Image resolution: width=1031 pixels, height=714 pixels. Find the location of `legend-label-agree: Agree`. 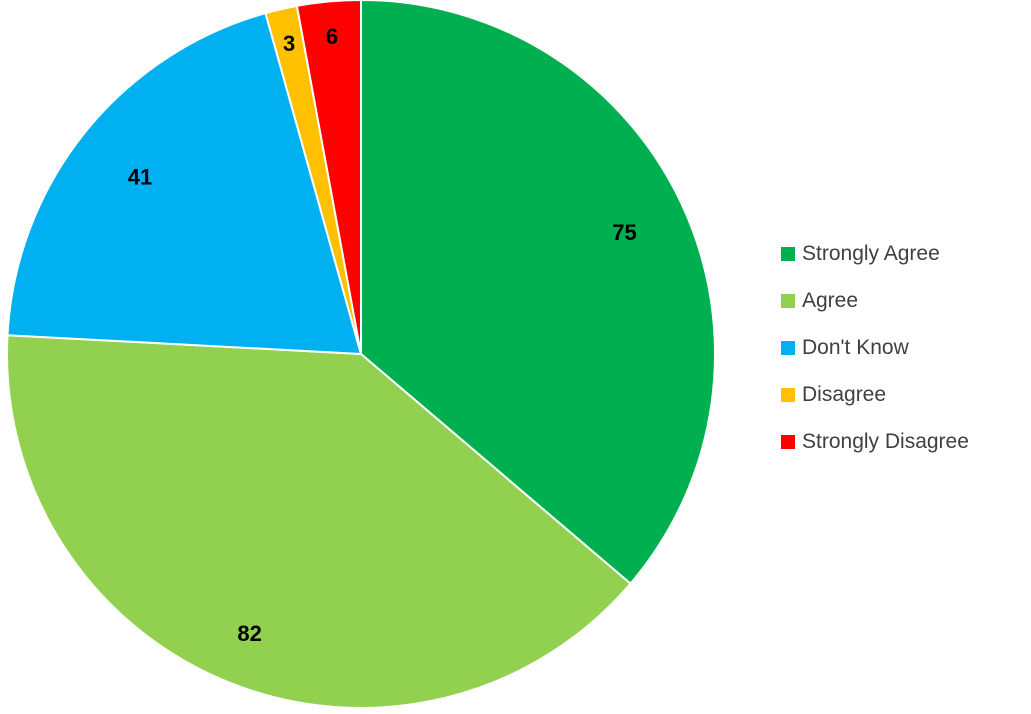

legend-label-agree: Agree is located at coordinates (830, 300).